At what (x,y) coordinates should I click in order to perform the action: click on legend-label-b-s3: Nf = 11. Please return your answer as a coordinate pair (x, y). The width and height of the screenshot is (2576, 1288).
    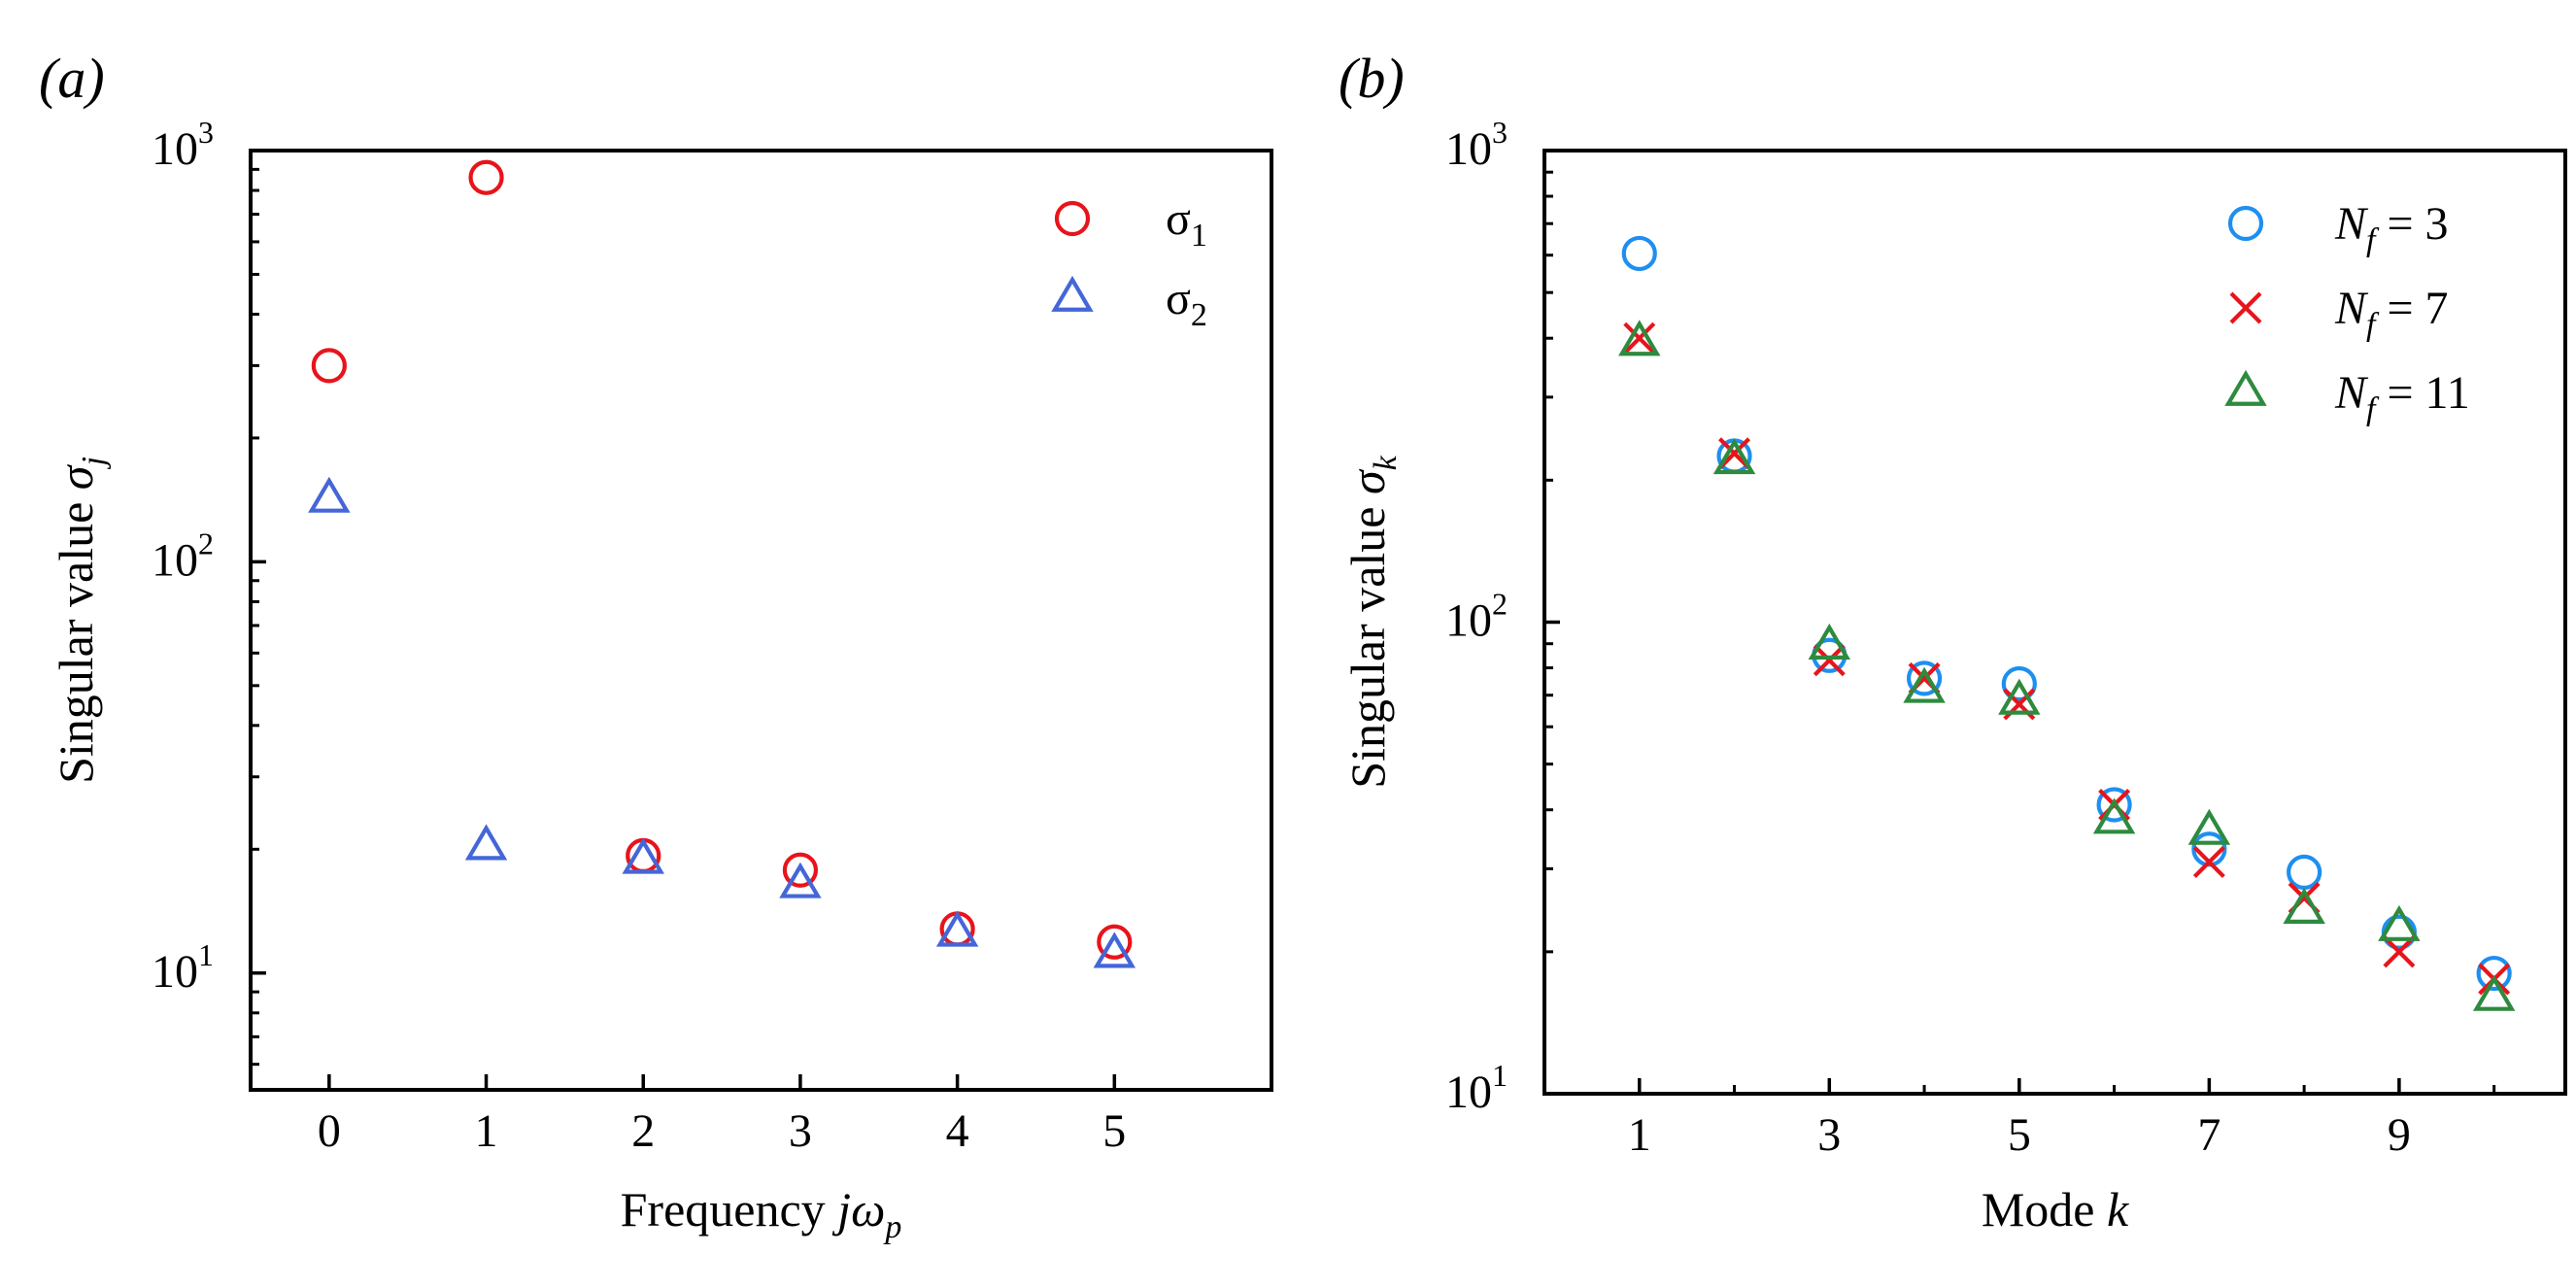
    Looking at the image, I should click on (2402, 397).